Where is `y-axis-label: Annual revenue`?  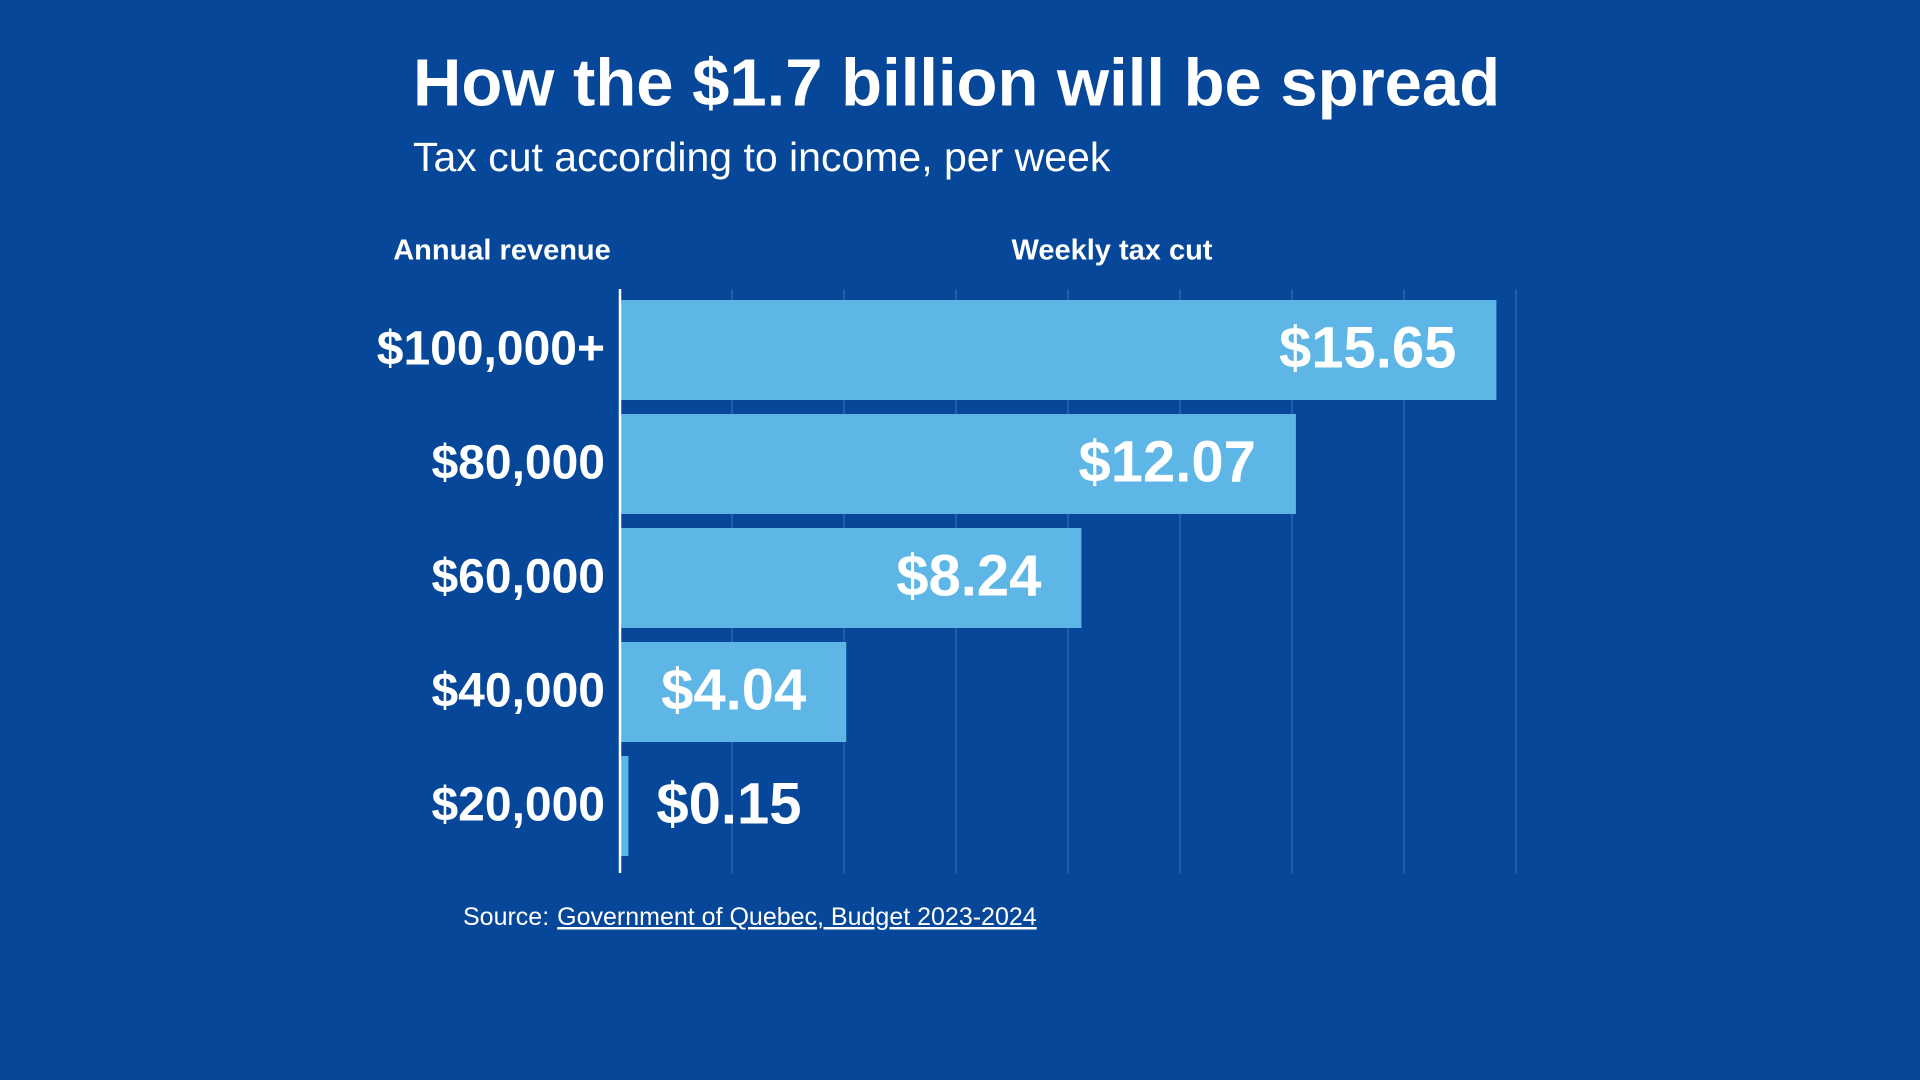
y-axis-label: Annual revenue is located at coordinates (502, 251).